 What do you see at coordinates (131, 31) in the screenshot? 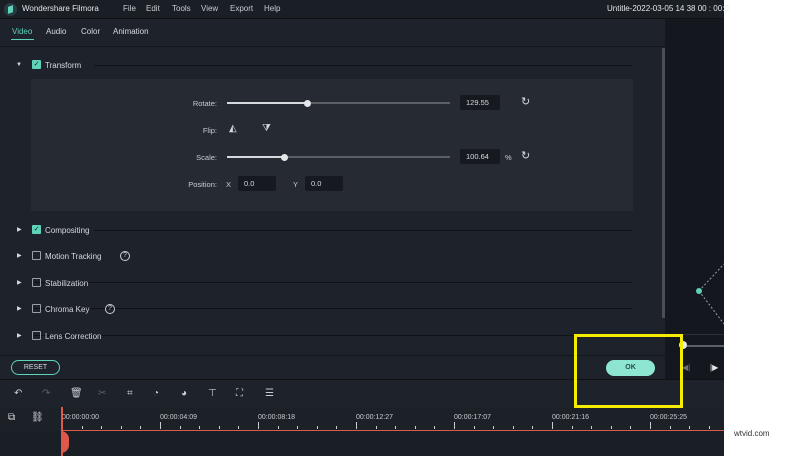
I see `tab-animation: Animation` at bounding box center [131, 31].